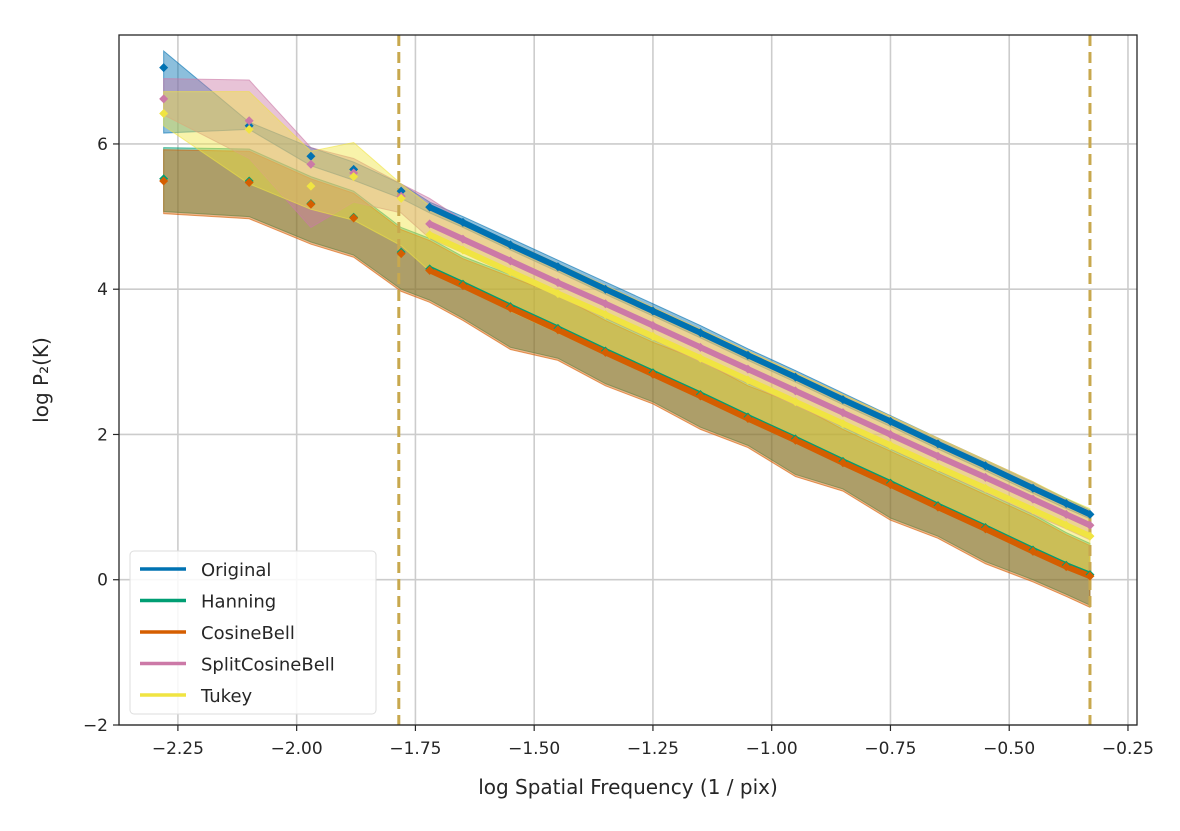 Image resolution: width=1180 pixels, height=831 pixels. I want to click on y-tick-label: 4, so click(102, 290).